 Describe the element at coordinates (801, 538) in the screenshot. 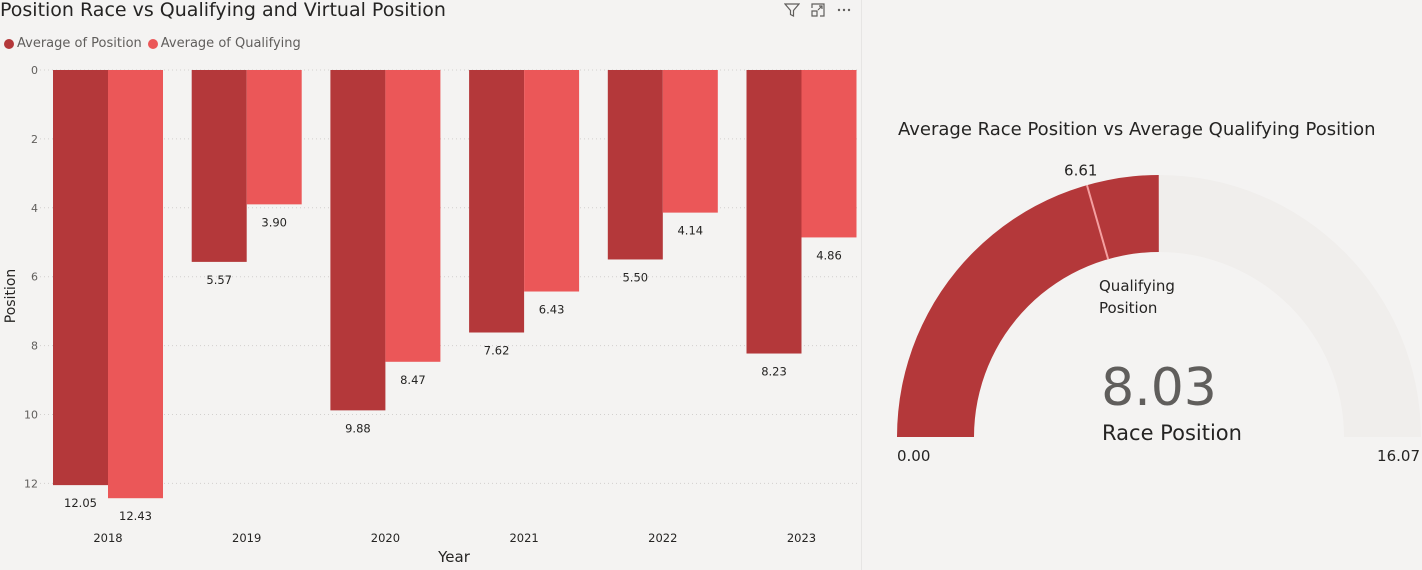

I see `x-tick-label: 2023` at that location.